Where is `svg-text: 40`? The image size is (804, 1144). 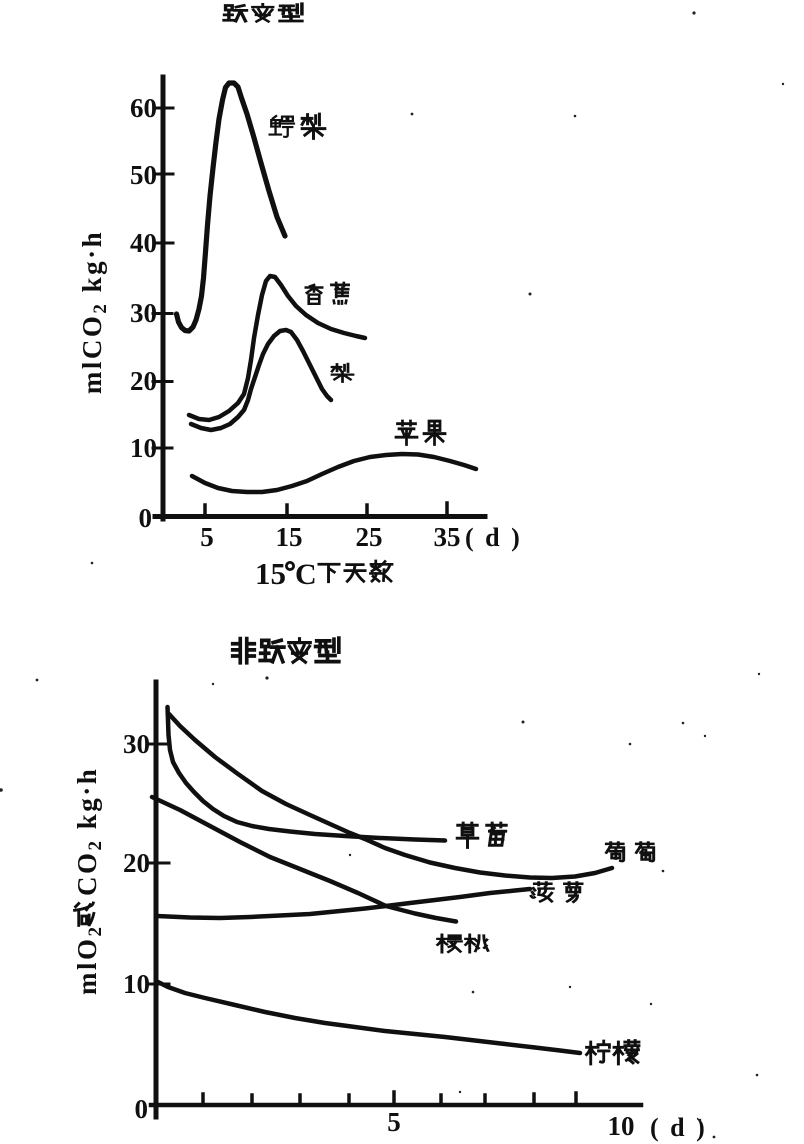 svg-text: 40 is located at coordinates (143, 243).